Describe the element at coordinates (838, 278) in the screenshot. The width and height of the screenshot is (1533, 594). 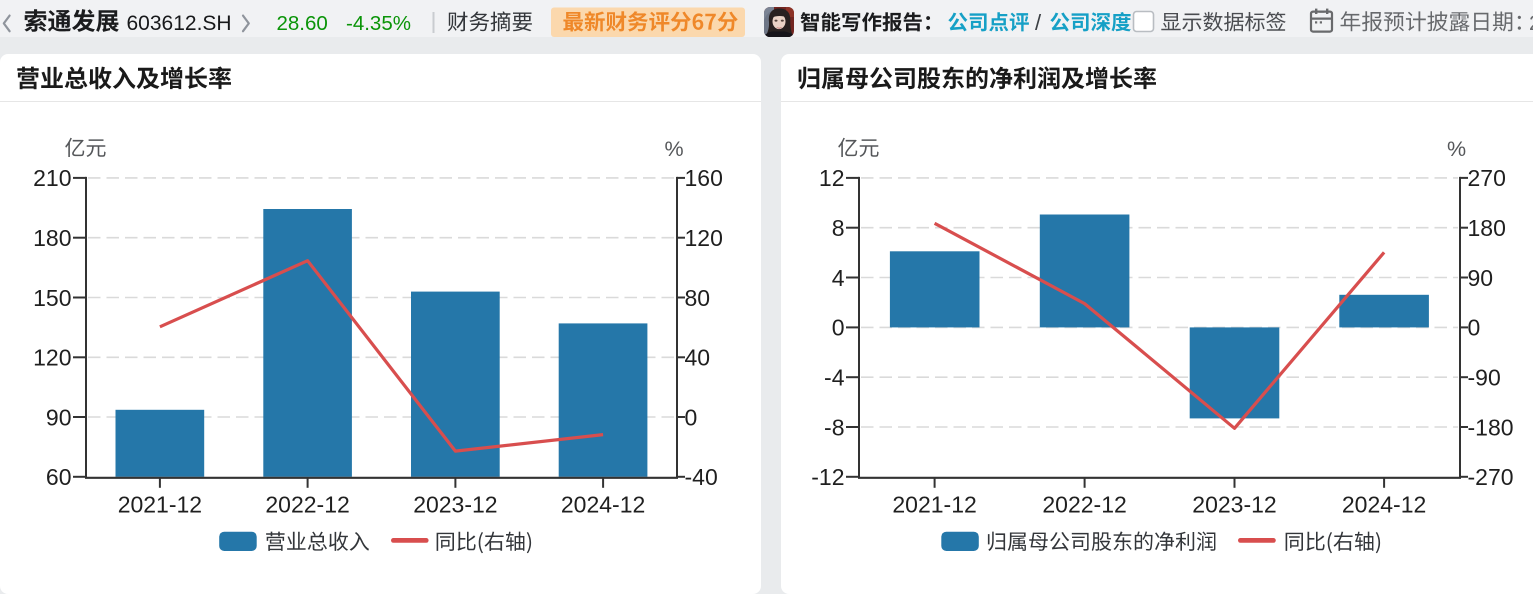
I see `svg-text: 4` at that location.